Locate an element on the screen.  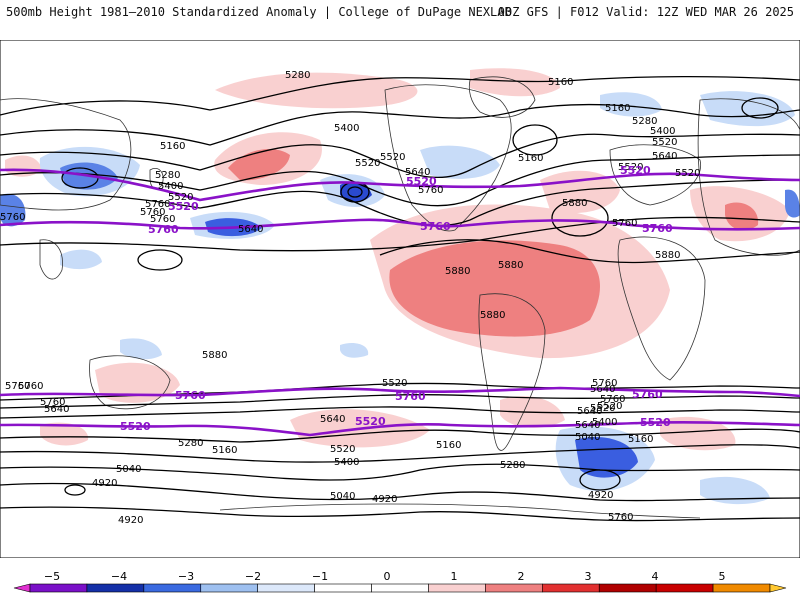
colorbar-svg: −5 −4 −3 −2 −1 0 1 2 3 4 5 is located at coordinates (400, 581).